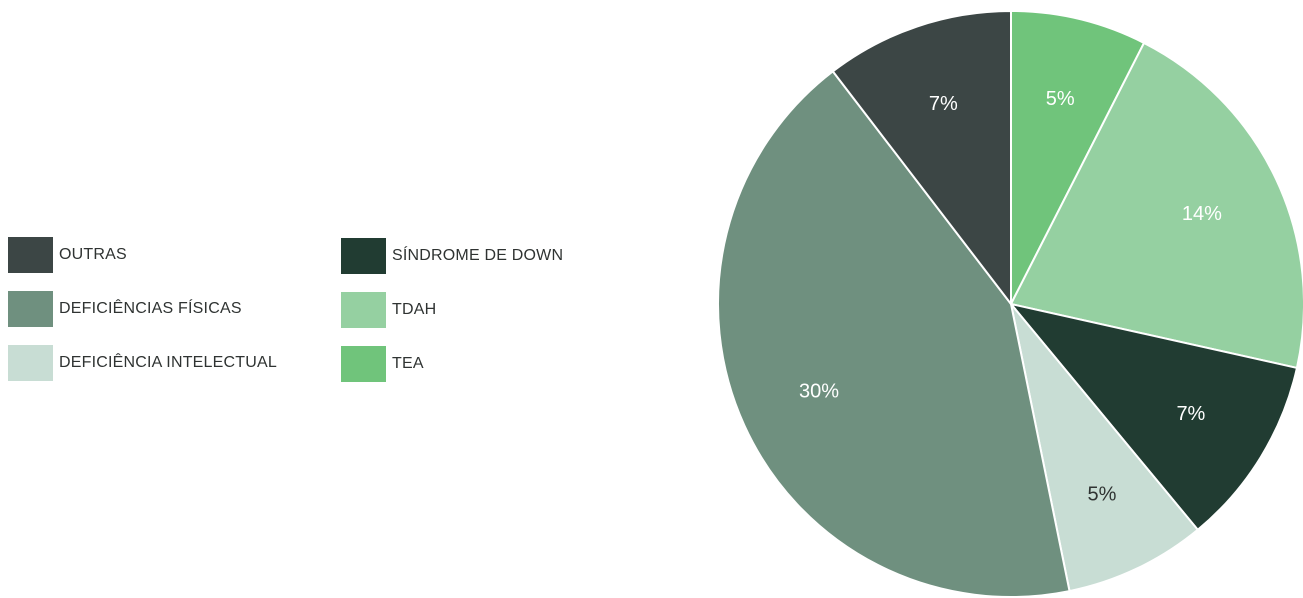 The width and height of the screenshot is (1303, 598). What do you see at coordinates (30, 255) in the screenshot?
I see `legend-swatch-outras` at bounding box center [30, 255].